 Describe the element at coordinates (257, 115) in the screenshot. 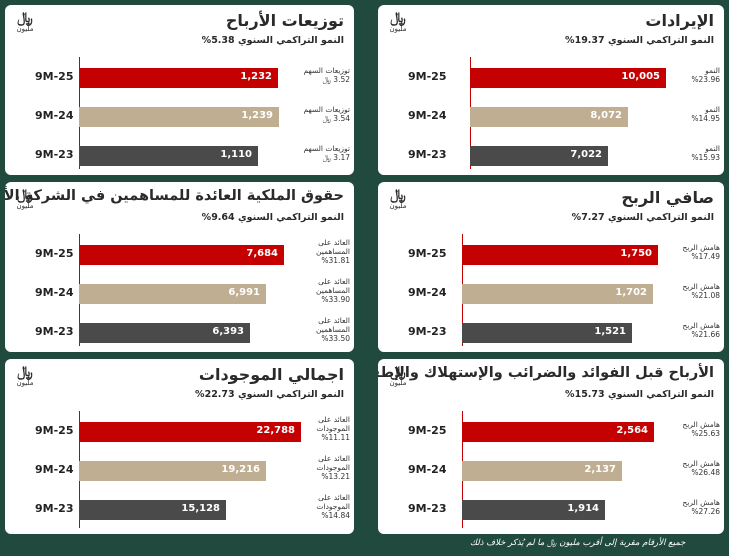

I see `bar-value-label: 1,239` at that location.